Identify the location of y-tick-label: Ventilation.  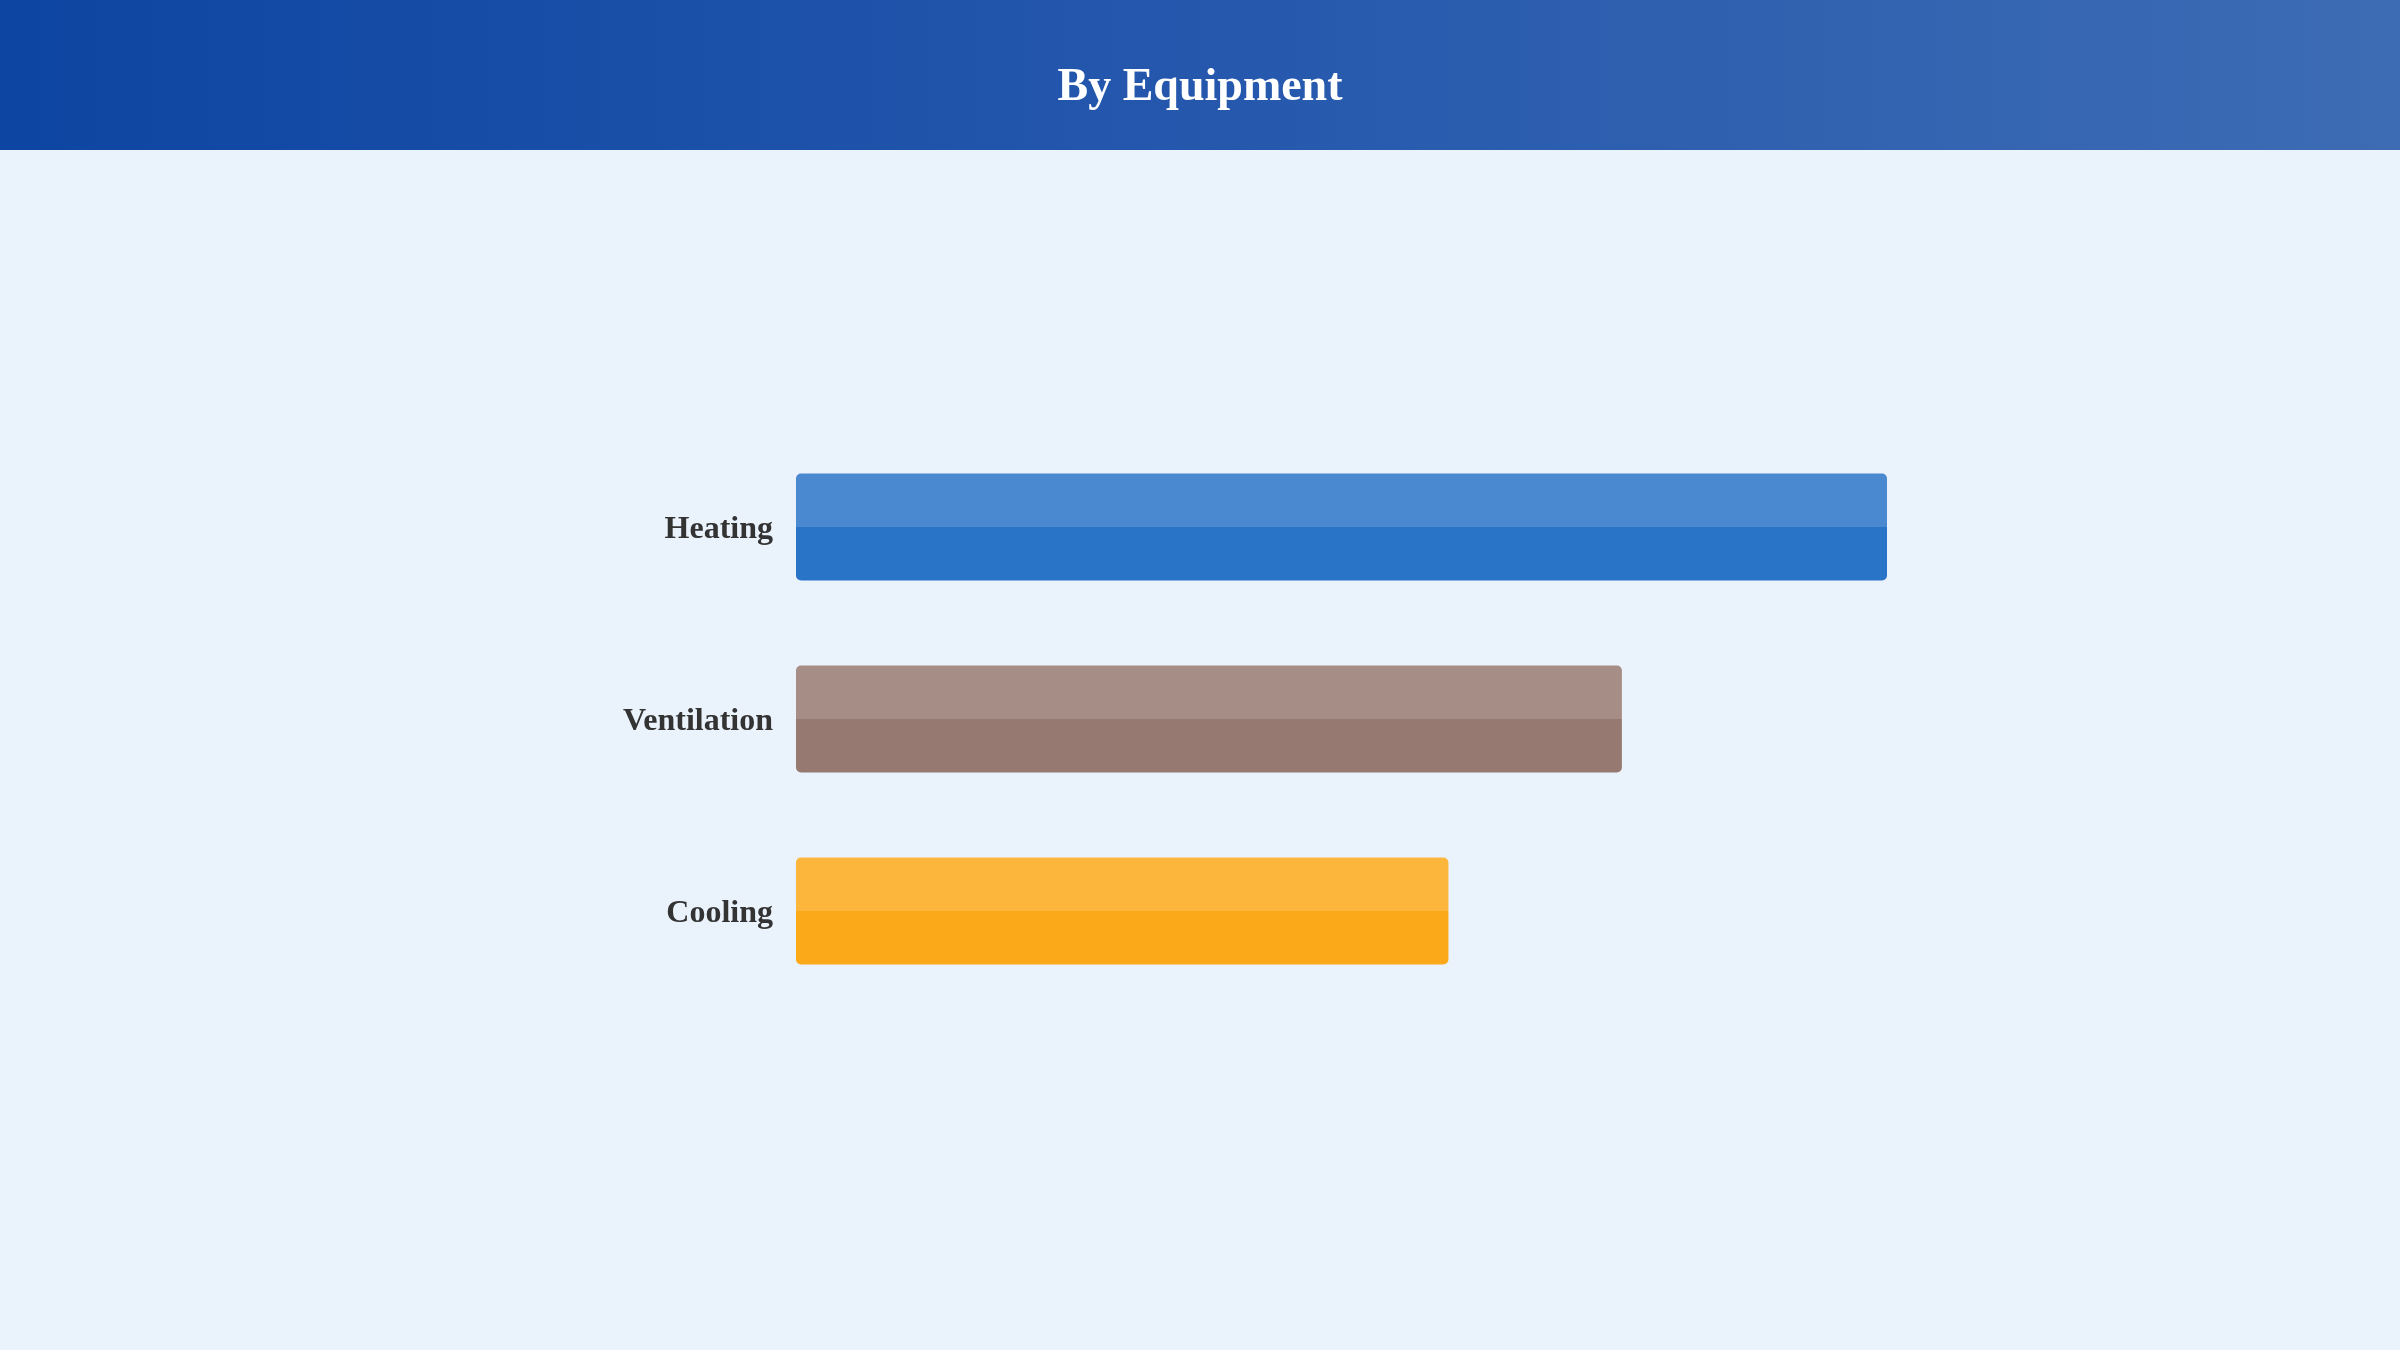
(698, 719).